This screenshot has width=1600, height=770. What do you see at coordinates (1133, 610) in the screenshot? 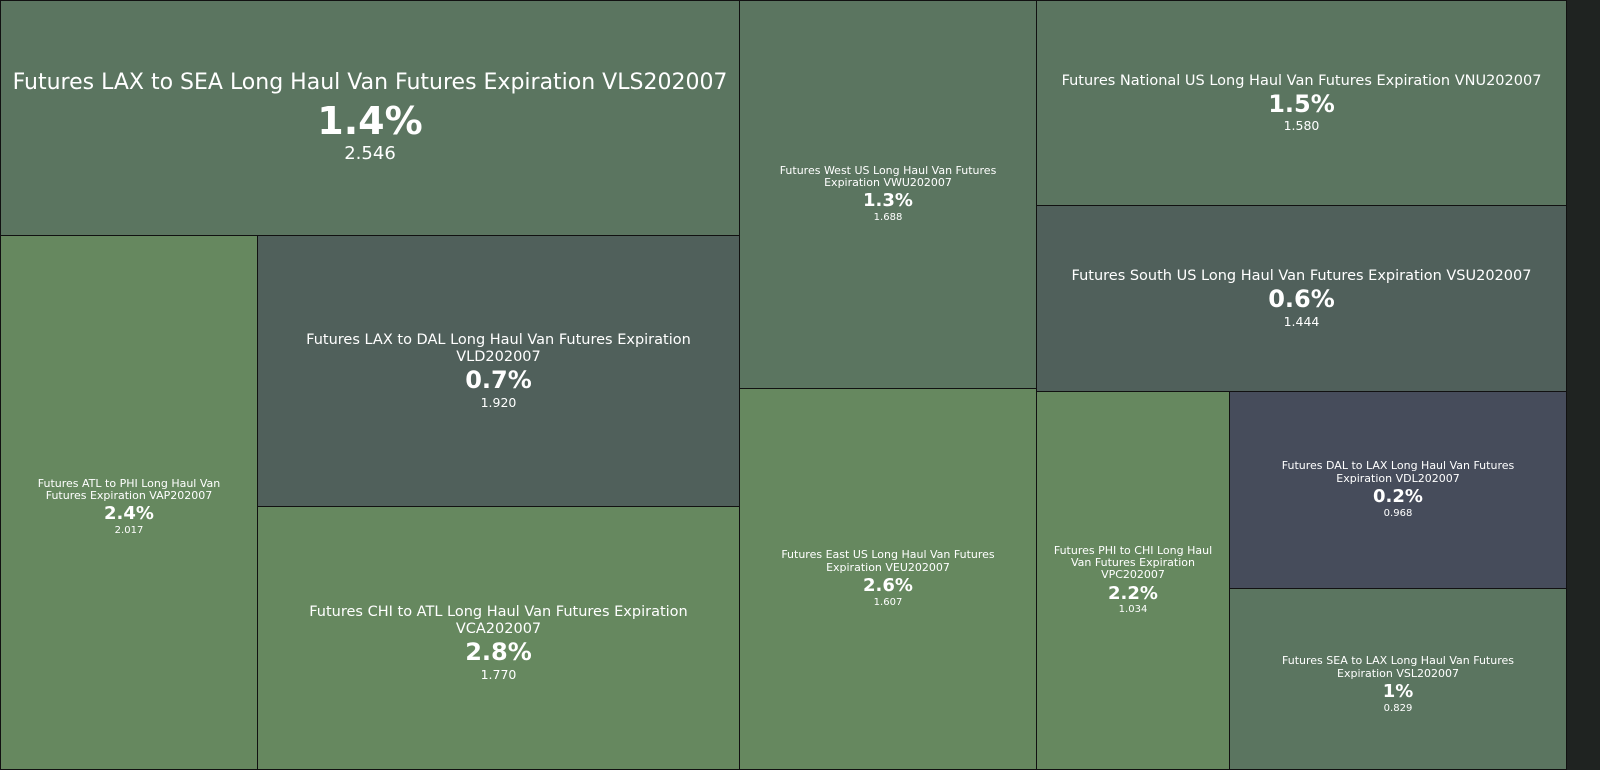
I see `tile-value: 1.034` at bounding box center [1133, 610].